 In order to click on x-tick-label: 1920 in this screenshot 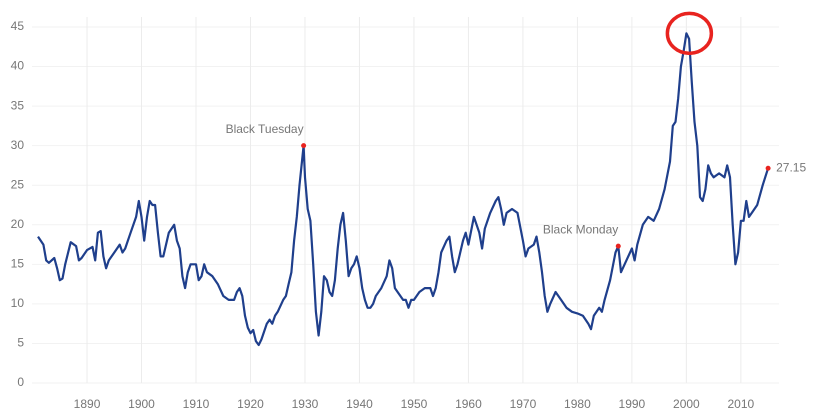, I will do `click(250, 404)`.